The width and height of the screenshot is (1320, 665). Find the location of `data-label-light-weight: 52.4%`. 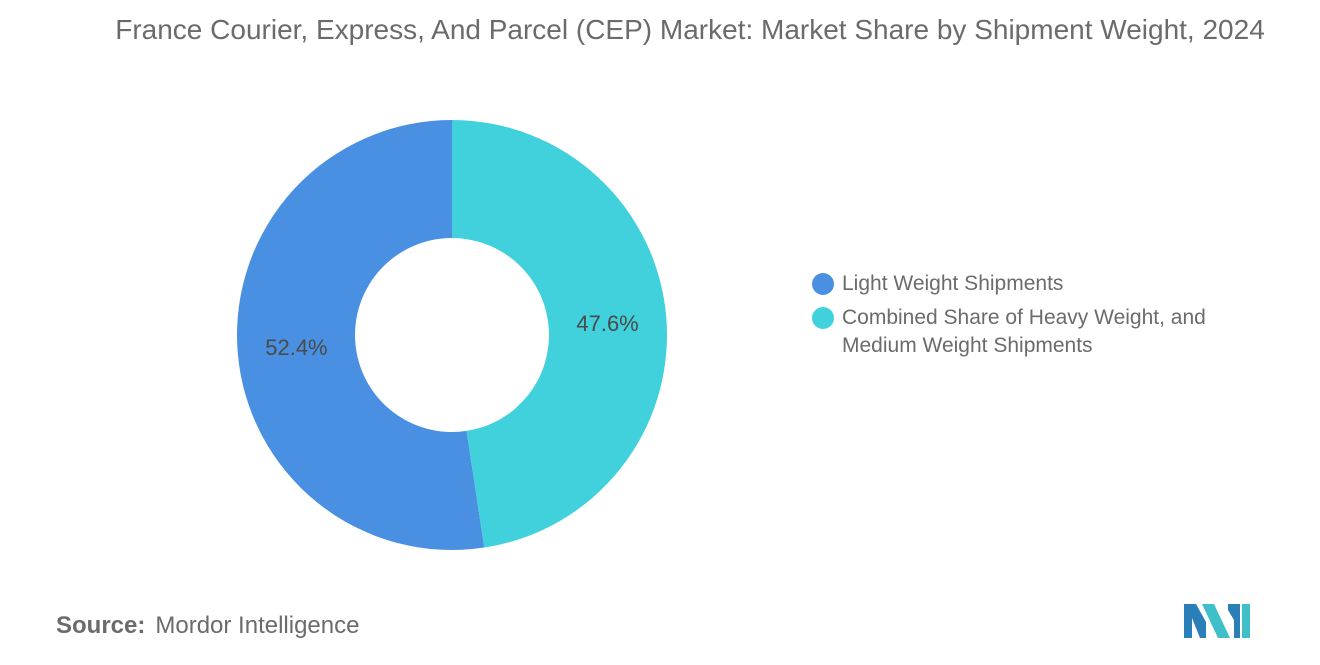

data-label-light-weight: 52.4% is located at coordinates (296, 347).